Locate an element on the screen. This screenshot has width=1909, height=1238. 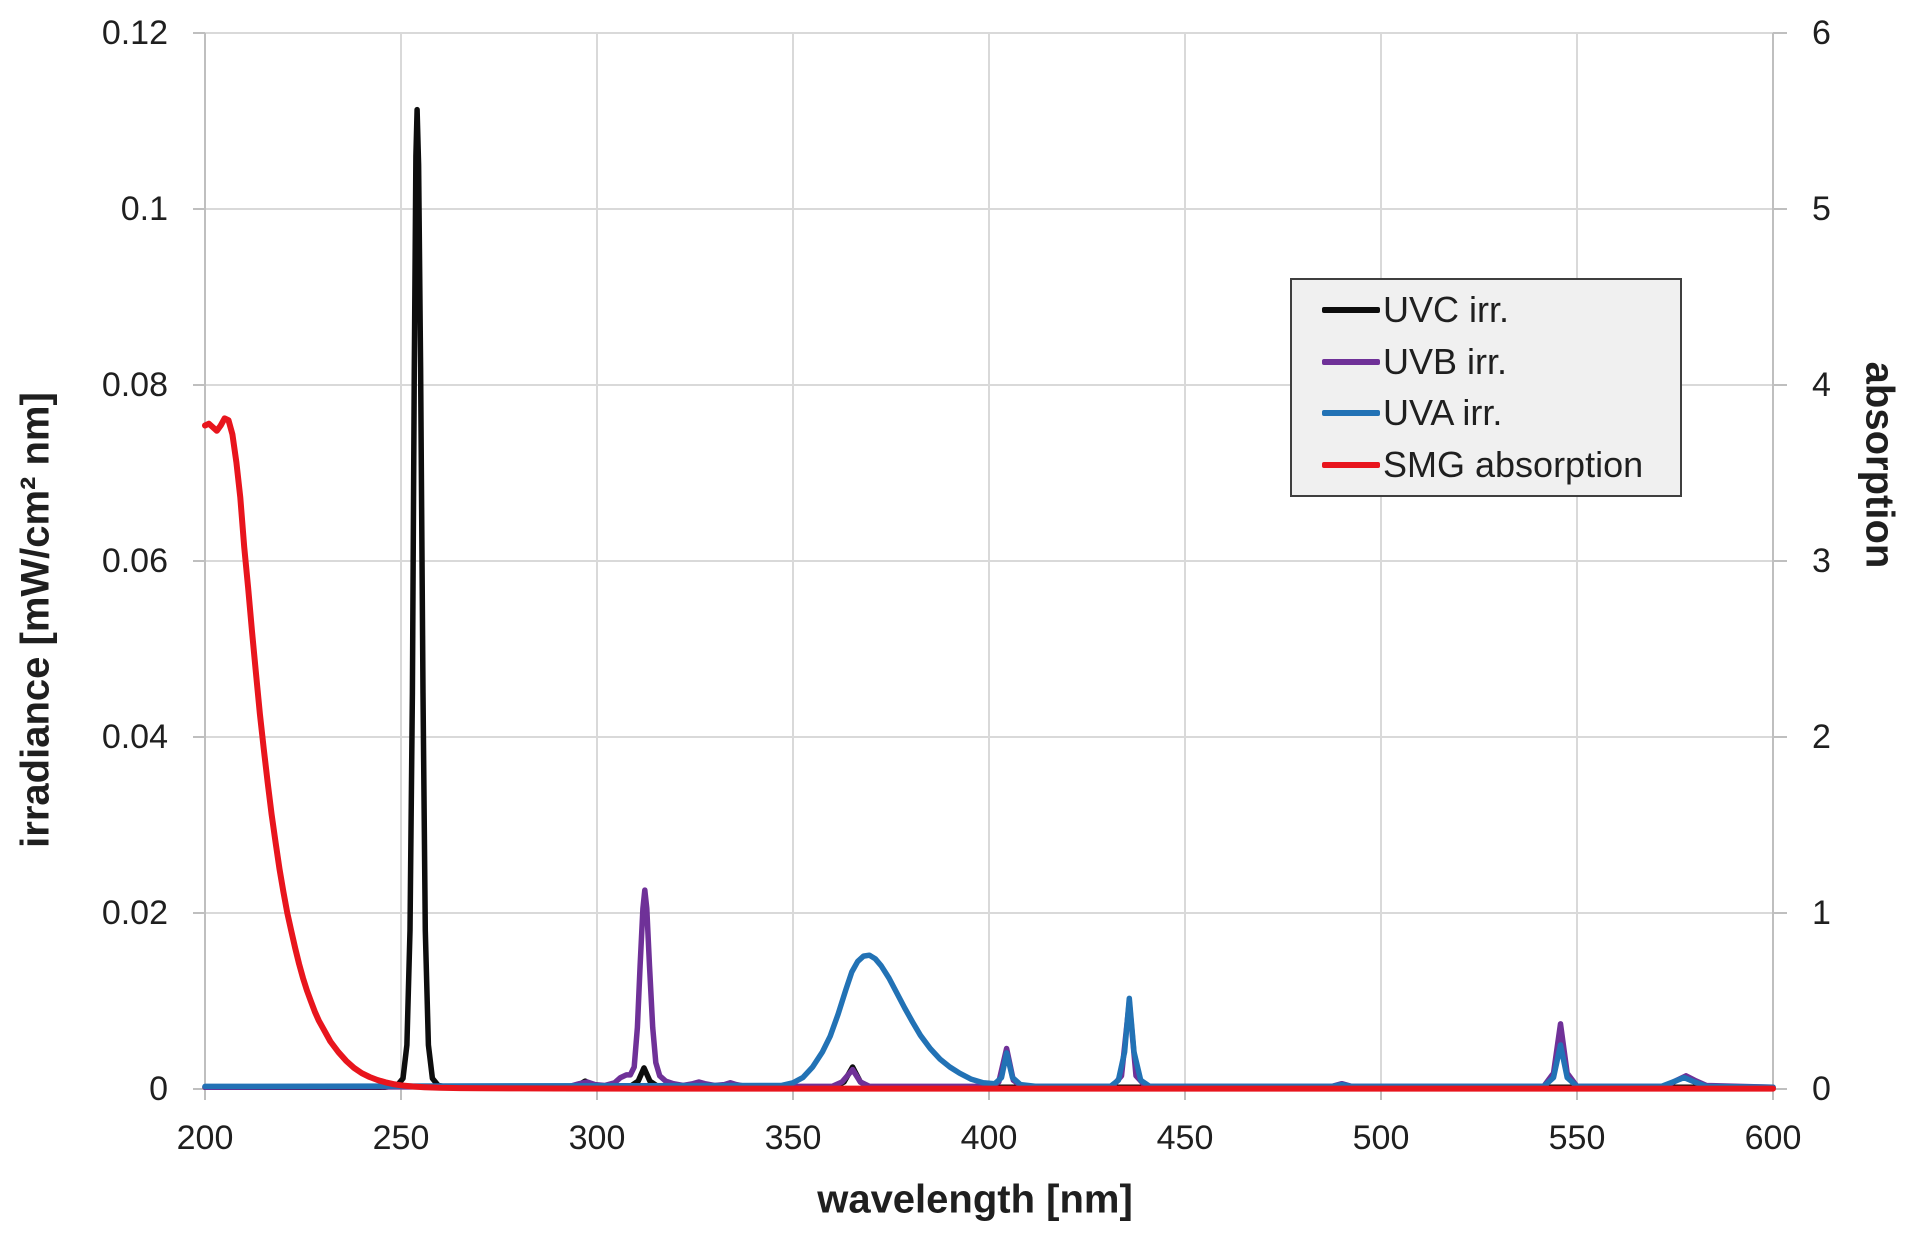
y-left-tick-label: 0 is located at coordinates (158, 1089).